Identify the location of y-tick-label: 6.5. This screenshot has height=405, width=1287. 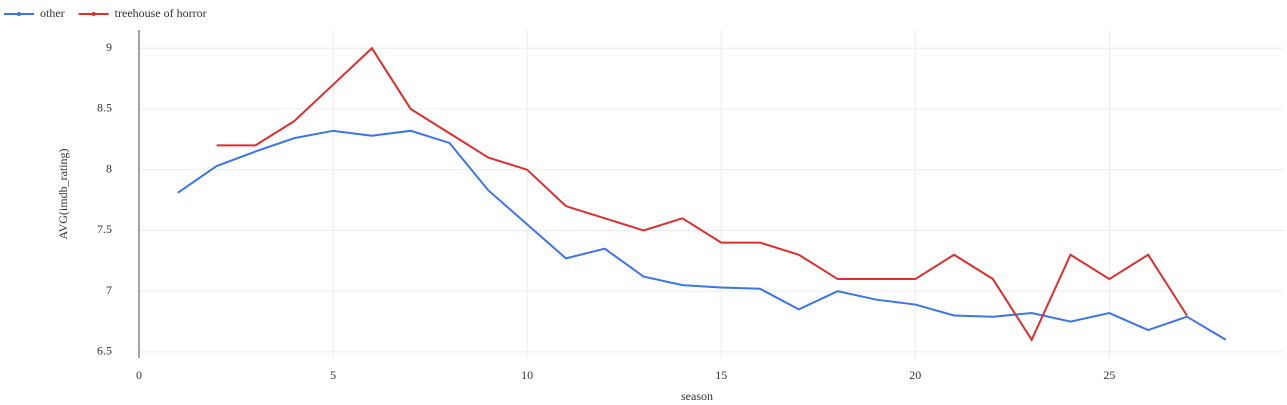
(104, 351).